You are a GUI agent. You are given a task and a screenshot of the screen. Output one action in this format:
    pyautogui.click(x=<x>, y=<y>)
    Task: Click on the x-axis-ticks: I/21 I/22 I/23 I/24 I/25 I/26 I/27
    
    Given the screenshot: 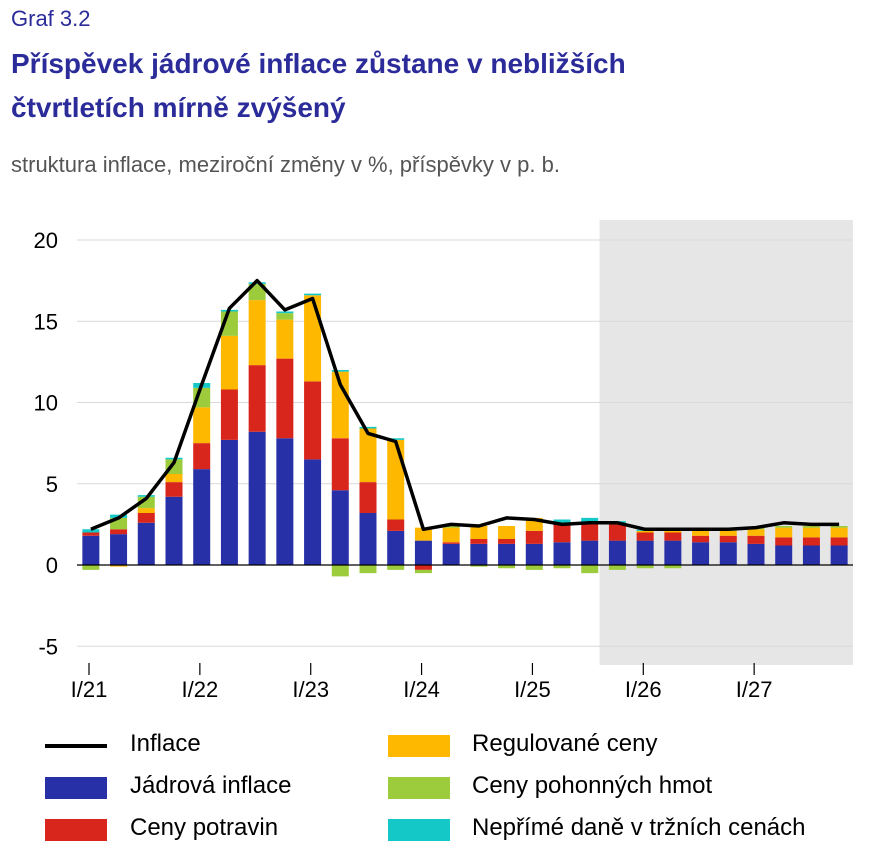 What is the action you would take?
    pyautogui.click(x=422, y=682)
    